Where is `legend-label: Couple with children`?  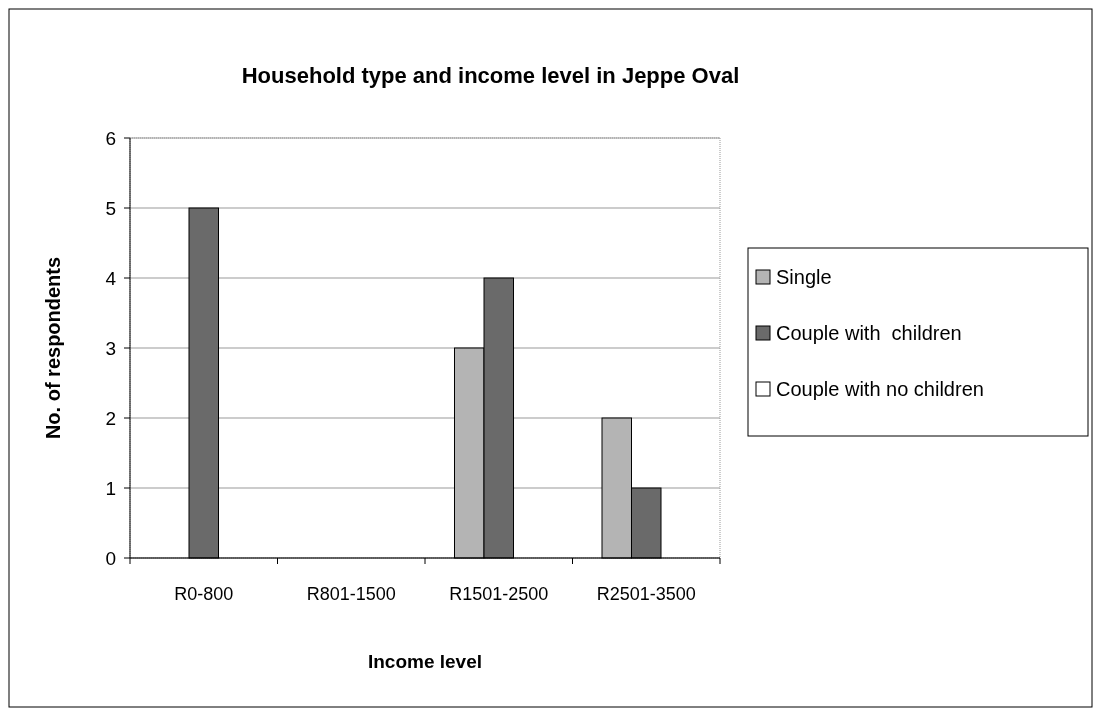 legend-label: Couple with children is located at coordinates (869, 333).